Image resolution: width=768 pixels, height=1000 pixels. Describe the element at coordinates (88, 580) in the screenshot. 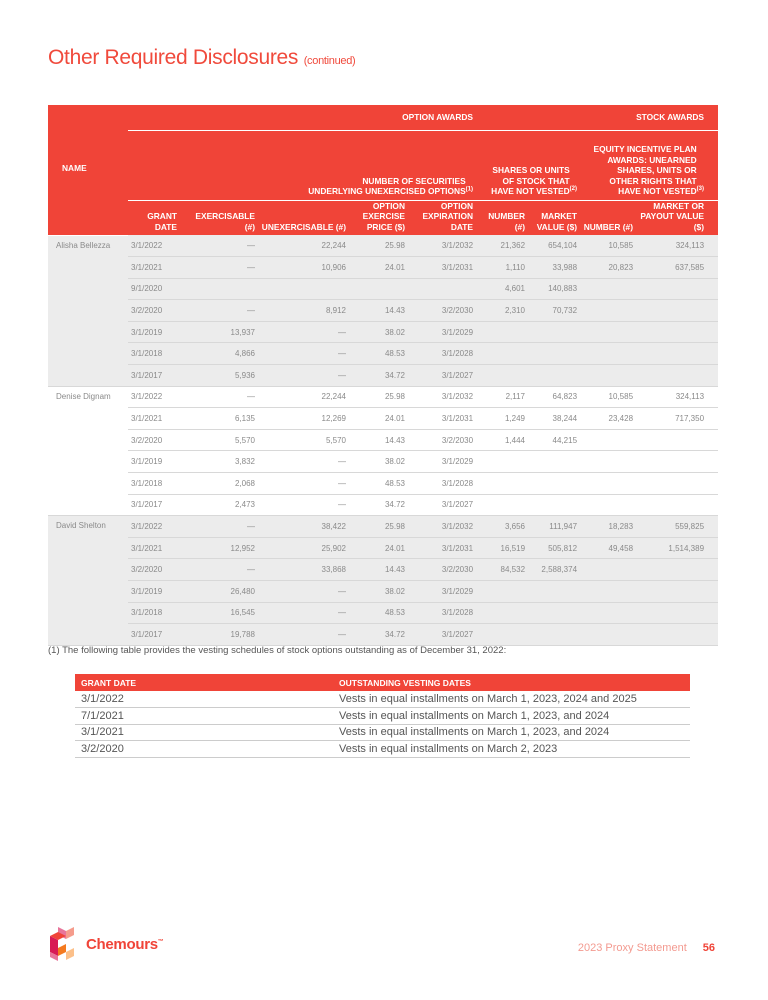

I see `officer-name: David Shelton` at that location.